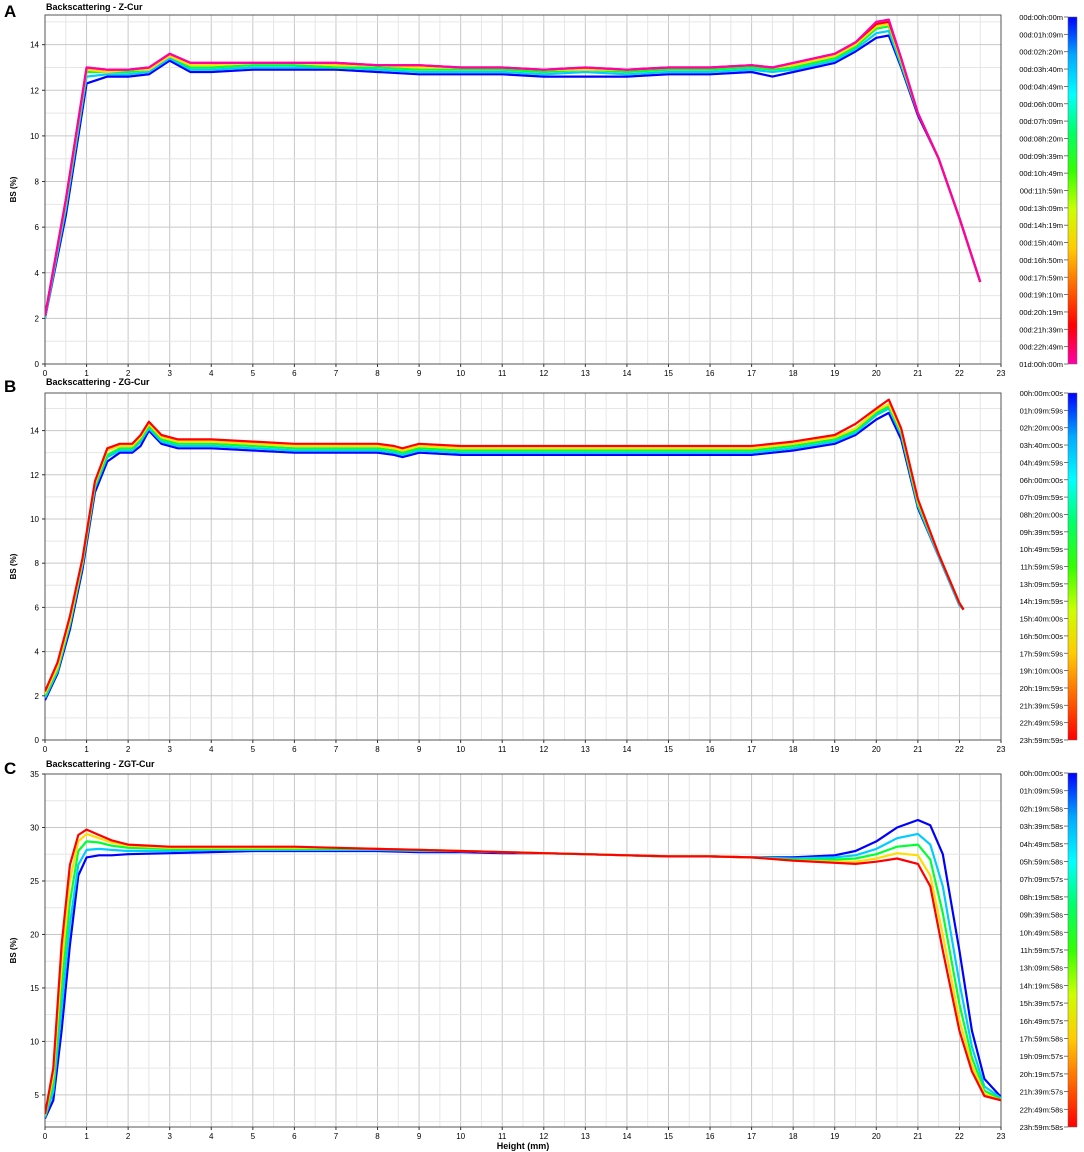 The image size is (1084, 1152). Describe the element at coordinates (98, 382) in the screenshot. I see `panel-title-b: Backscattering - ZG-Cur` at that location.